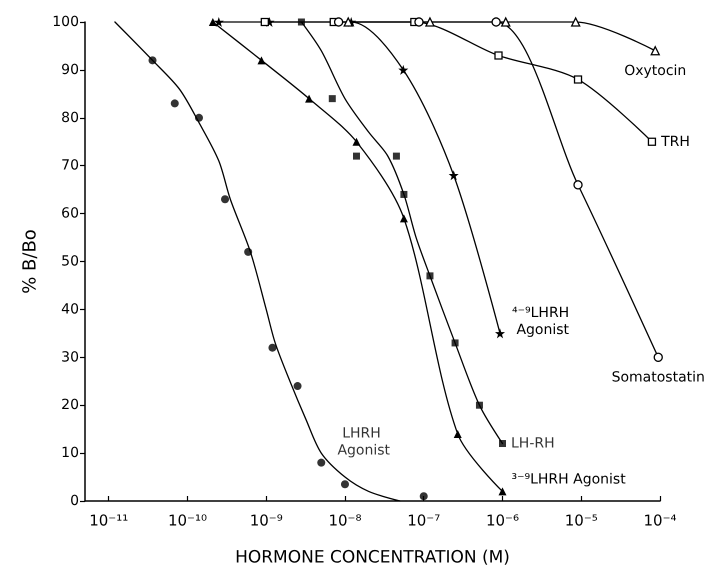  I want to click on x-tick-label: 10⁻⁶, so click(503, 521).